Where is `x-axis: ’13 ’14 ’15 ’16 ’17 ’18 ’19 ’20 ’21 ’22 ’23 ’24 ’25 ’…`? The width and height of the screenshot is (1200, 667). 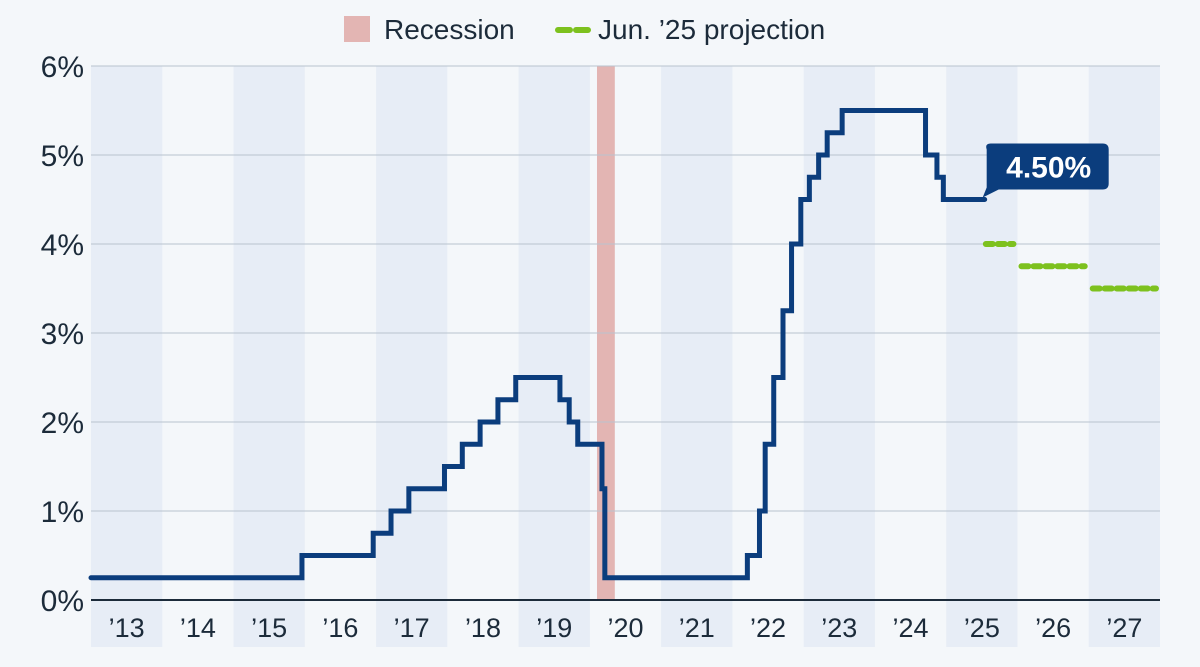
x-axis: ’13 ’14 ’15 ’16 ’17 ’18 ’19 ’20 ’21 ’22 ’23 ’24 ’25 ’… is located at coordinates (625, 621).